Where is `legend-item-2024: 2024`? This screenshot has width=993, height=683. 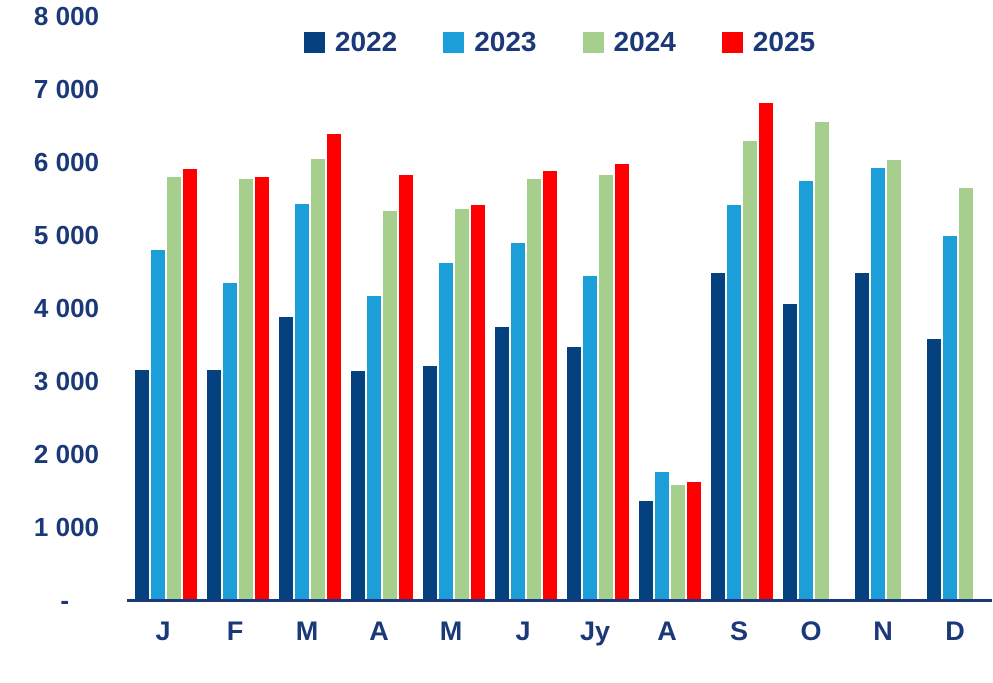 legend-item-2024: 2024 is located at coordinates (629, 41).